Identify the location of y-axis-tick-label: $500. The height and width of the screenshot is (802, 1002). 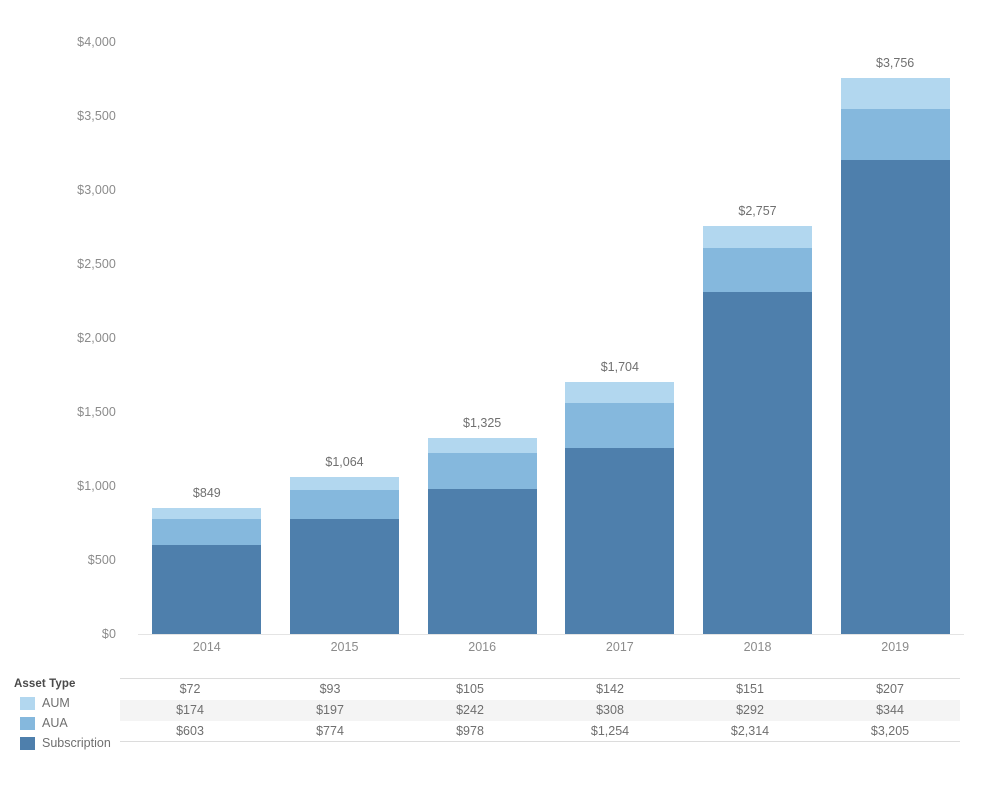
(101, 560).